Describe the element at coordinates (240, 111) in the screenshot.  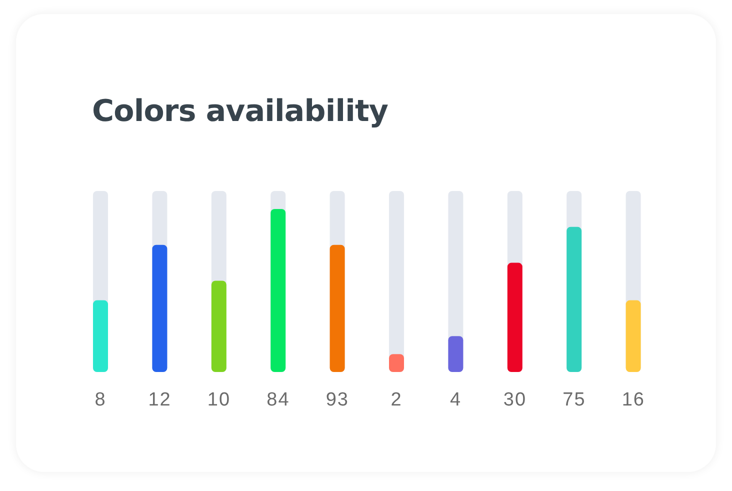
I see `chart-title: Colors availability` at that location.